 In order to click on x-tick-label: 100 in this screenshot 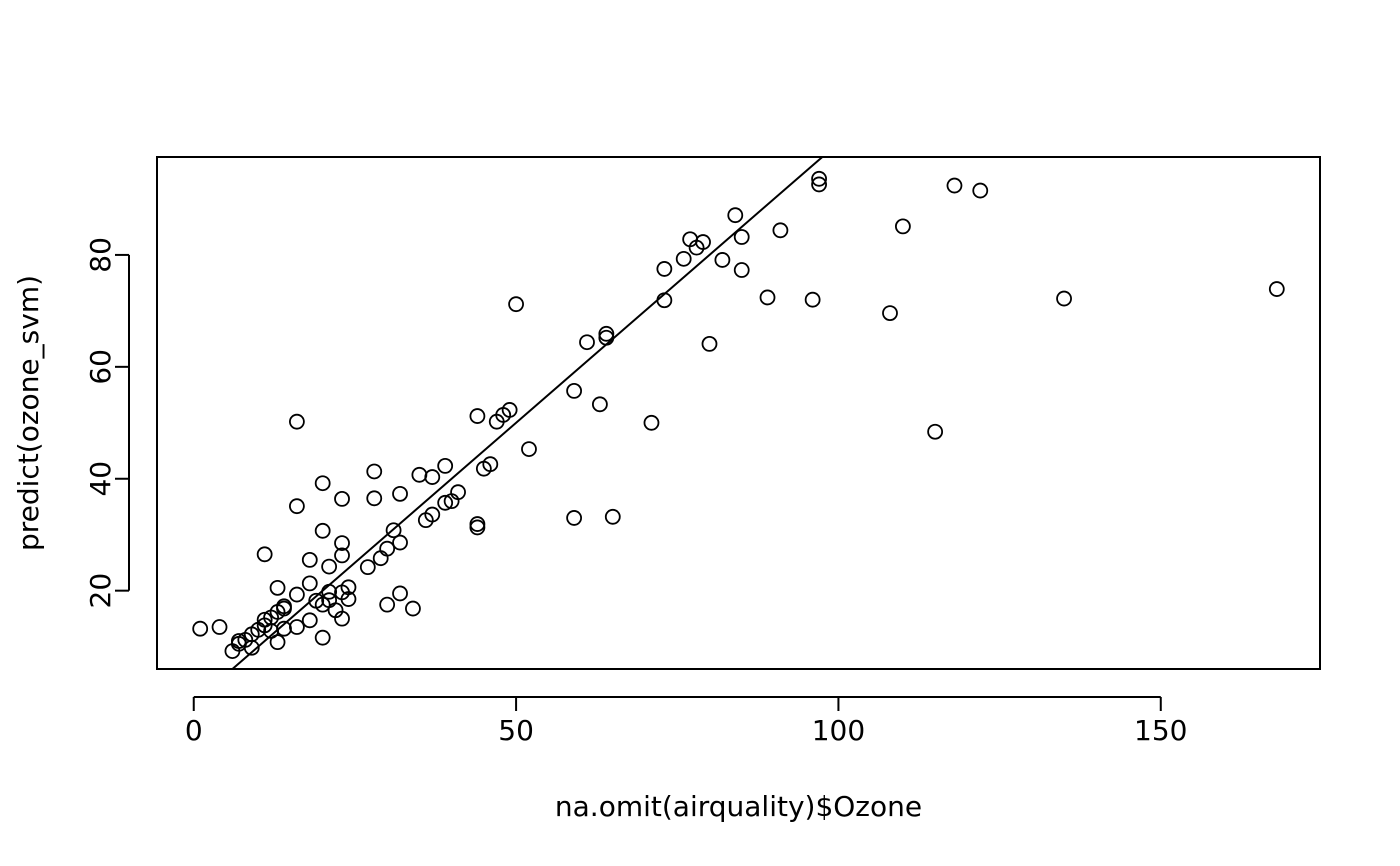, I will do `click(838, 730)`.